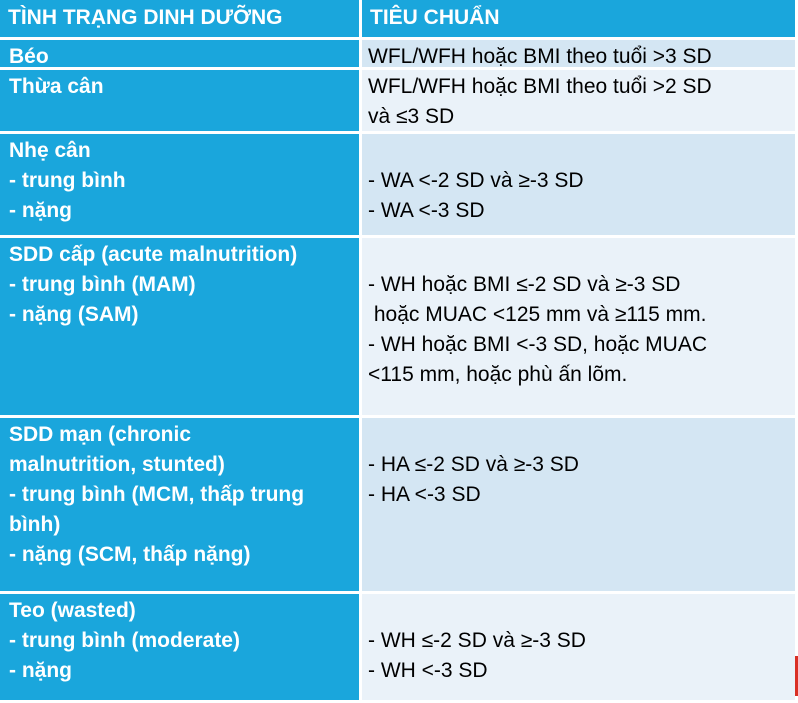  Describe the element at coordinates (29, 56) in the screenshot. I see `status-line: Béo` at that location.